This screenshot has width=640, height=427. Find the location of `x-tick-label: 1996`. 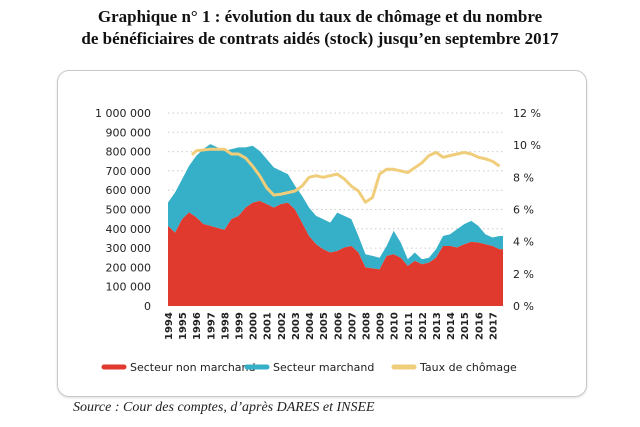

x-tick-label: 1996 is located at coordinates (197, 326).